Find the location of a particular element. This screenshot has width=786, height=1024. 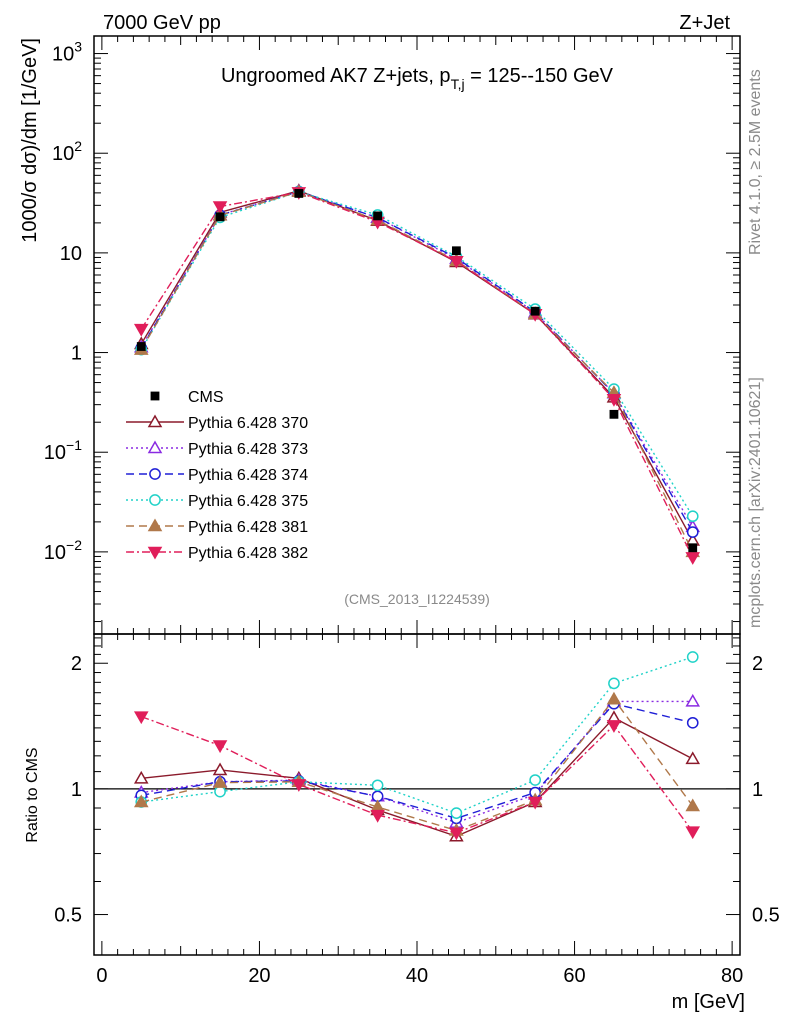

legend-label: Pythia 6.428 382 is located at coordinates (248, 553).